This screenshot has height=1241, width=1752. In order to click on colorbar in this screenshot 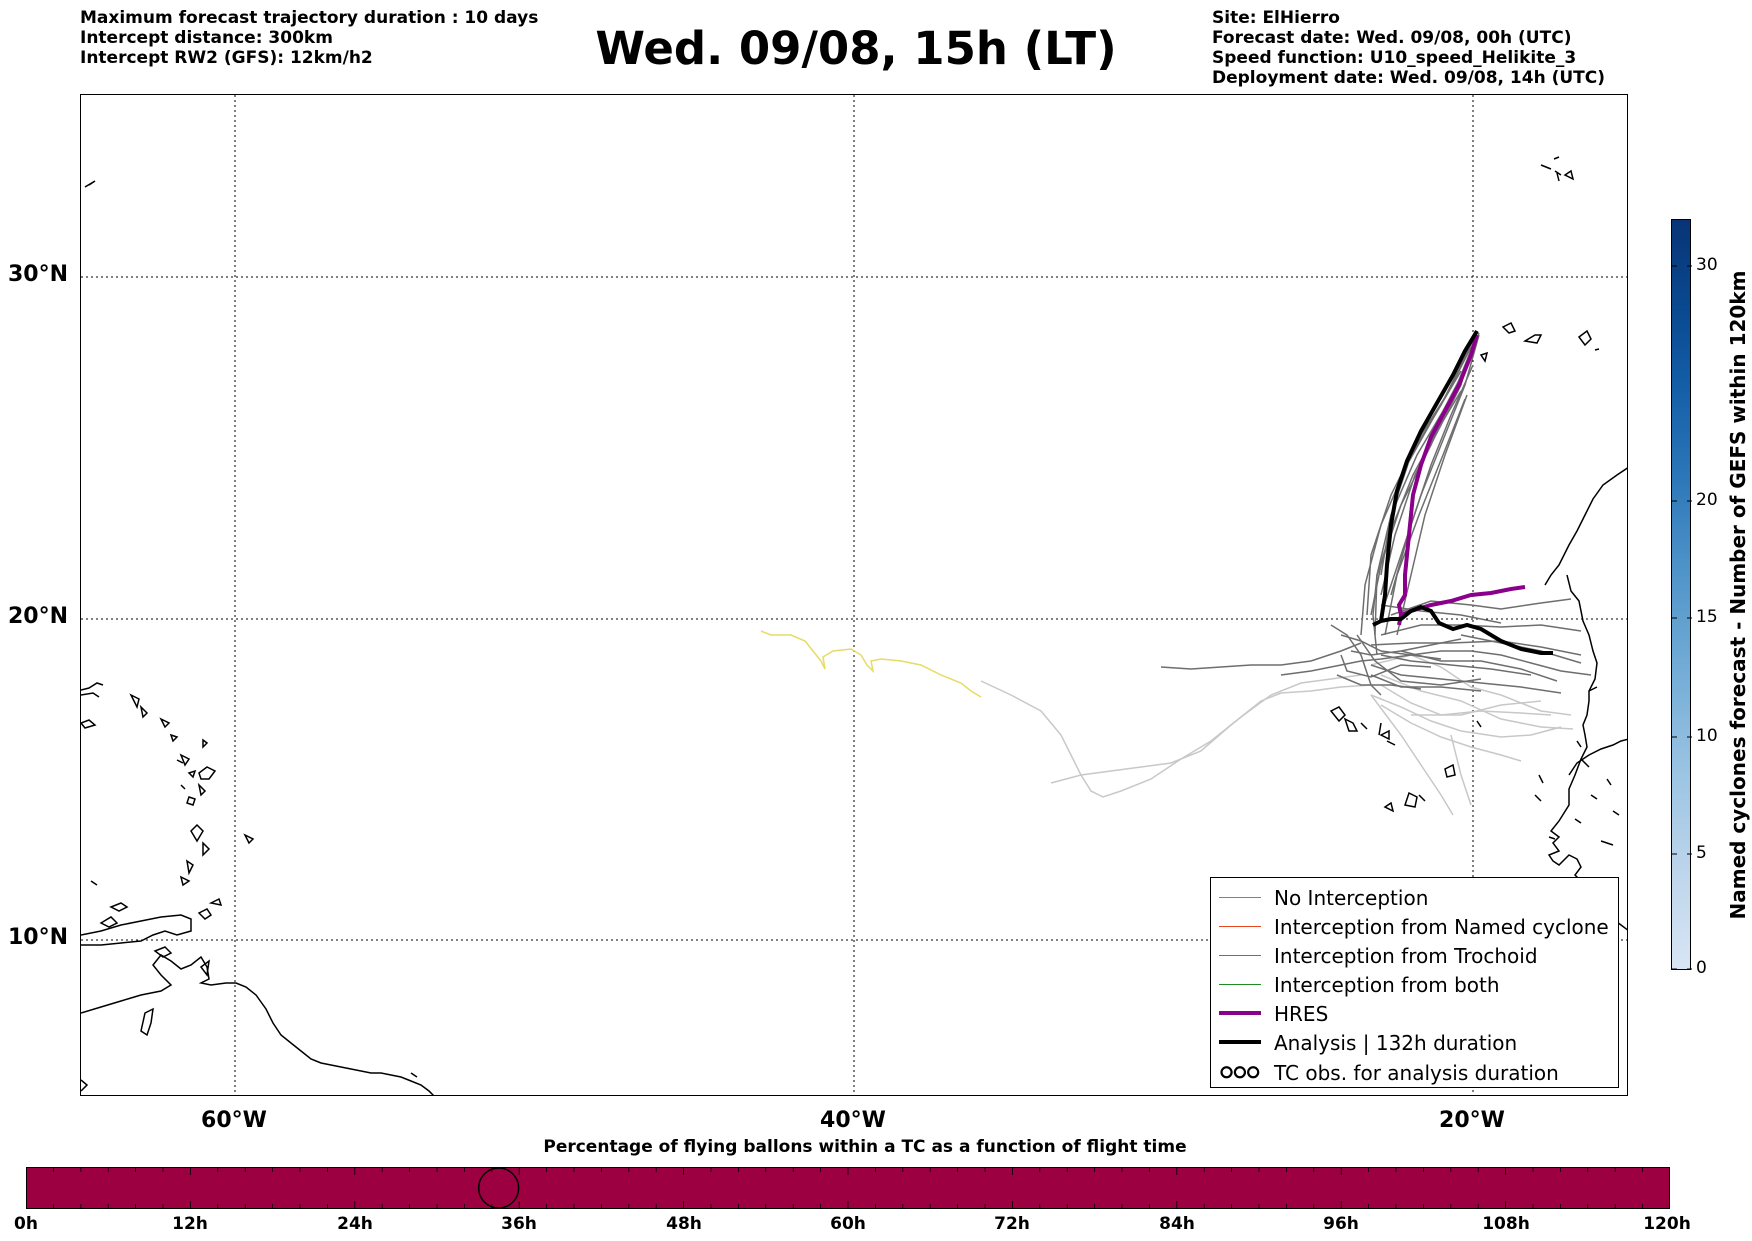, I will do `click(1681, 594)`.